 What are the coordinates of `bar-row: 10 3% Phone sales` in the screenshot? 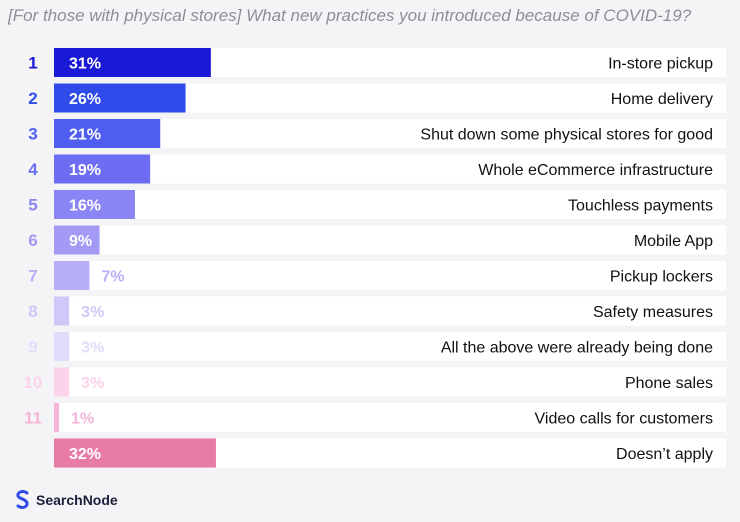 It's located at (375, 382).